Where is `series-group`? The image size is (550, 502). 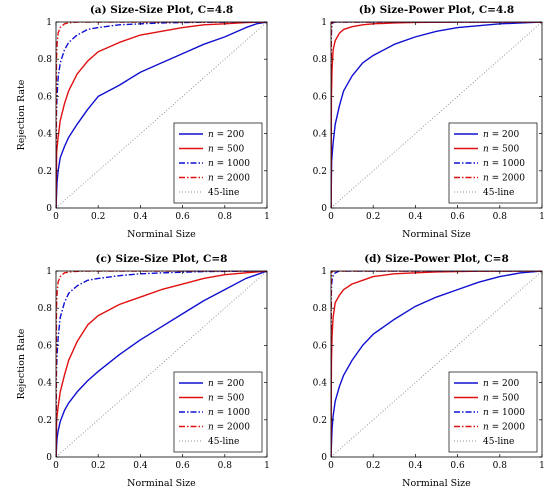
series-group is located at coordinates (161, 115).